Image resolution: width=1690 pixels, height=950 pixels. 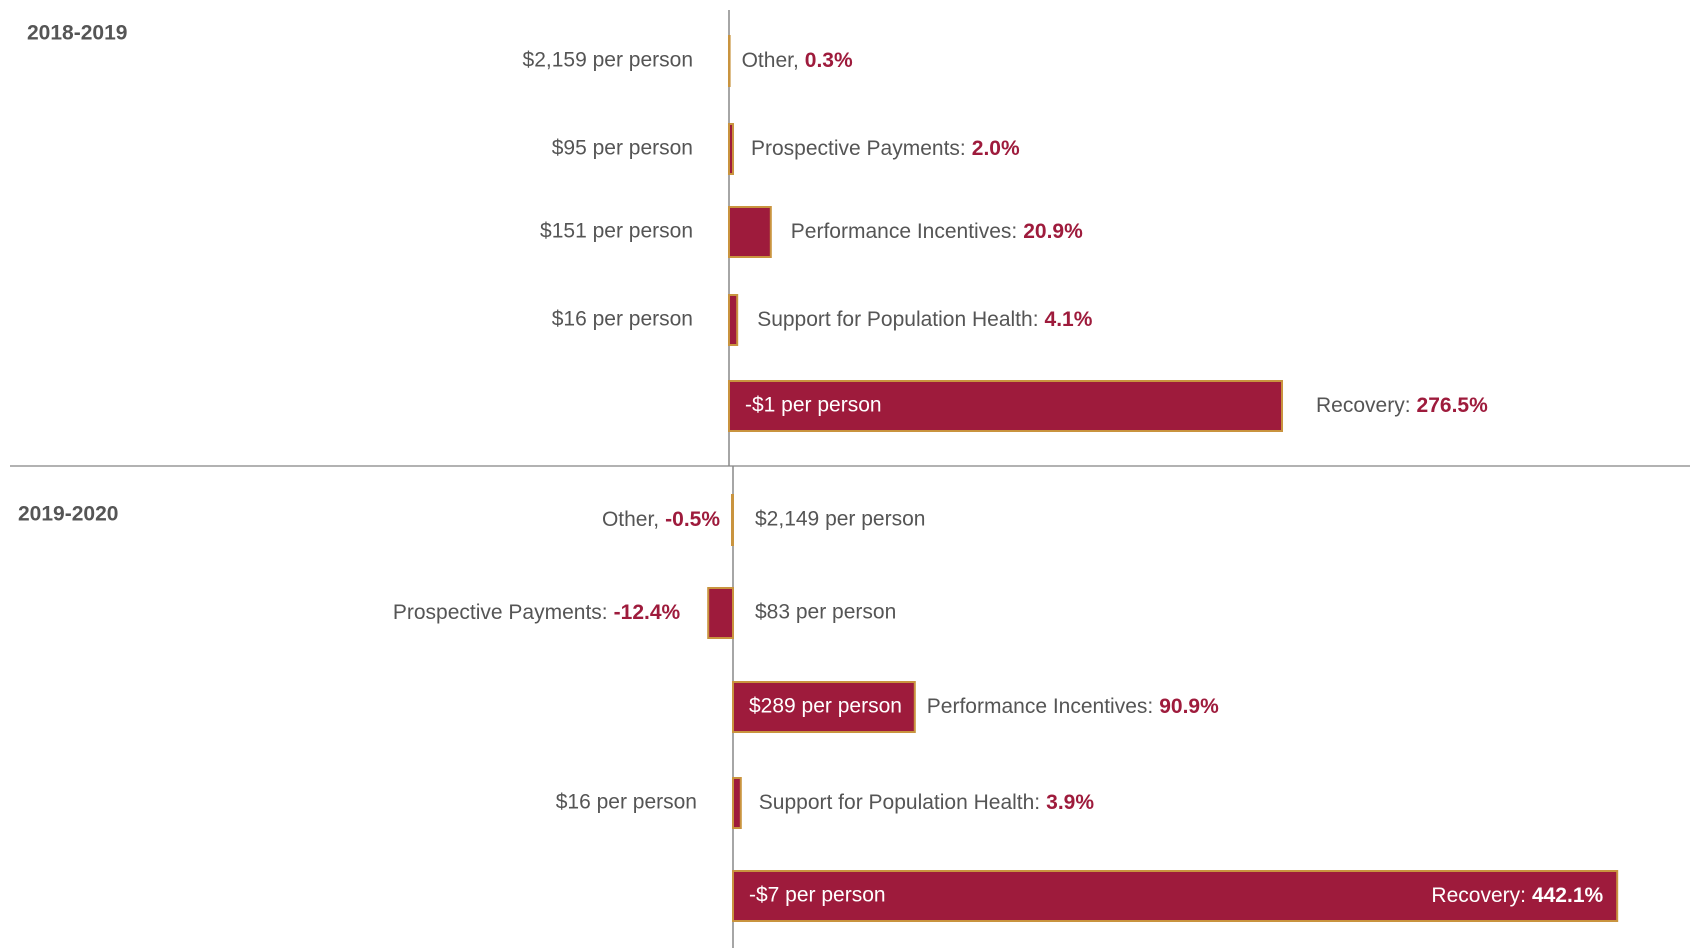 What do you see at coordinates (1568, 895) in the screenshot?
I see `value-label: 442.1%` at bounding box center [1568, 895].